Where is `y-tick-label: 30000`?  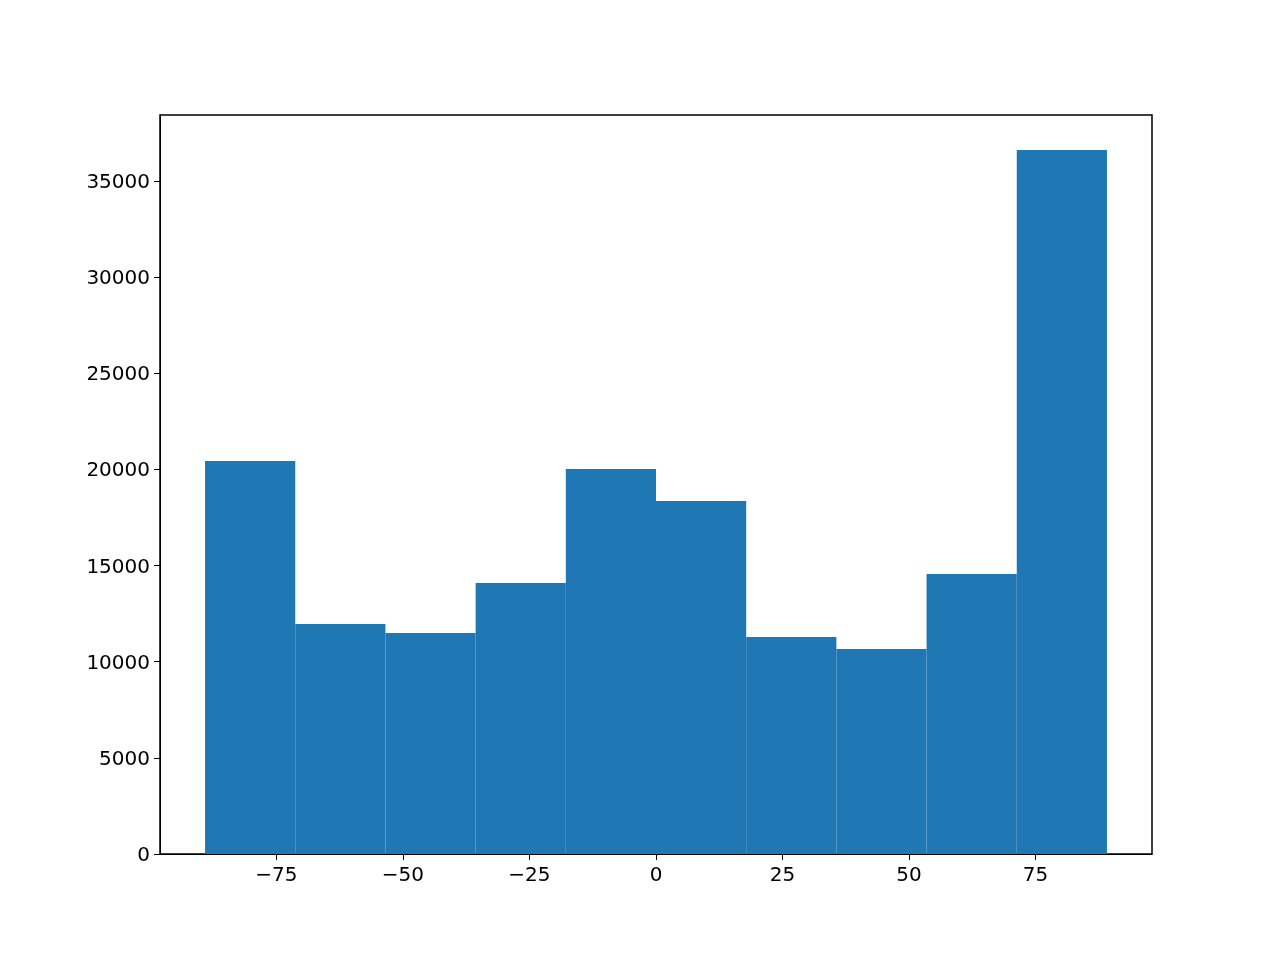
y-tick-label: 30000 is located at coordinates (118, 277).